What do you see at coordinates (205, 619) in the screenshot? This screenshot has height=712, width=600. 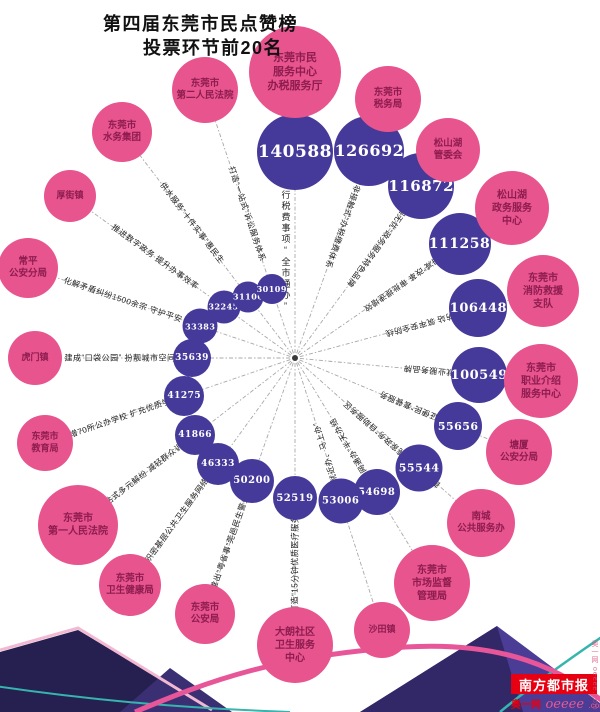 I see `org-label-line: 公安局` at bounding box center [205, 619].